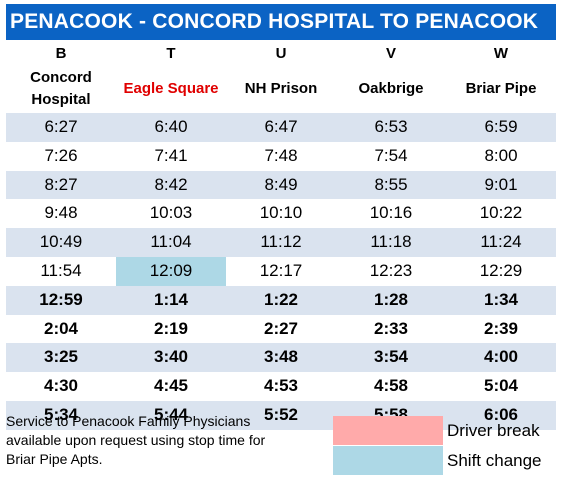 The width and height of the screenshot is (562, 489). Describe the element at coordinates (171, 271) in the screenshot. I see `time-cell: 12:09` at that location.